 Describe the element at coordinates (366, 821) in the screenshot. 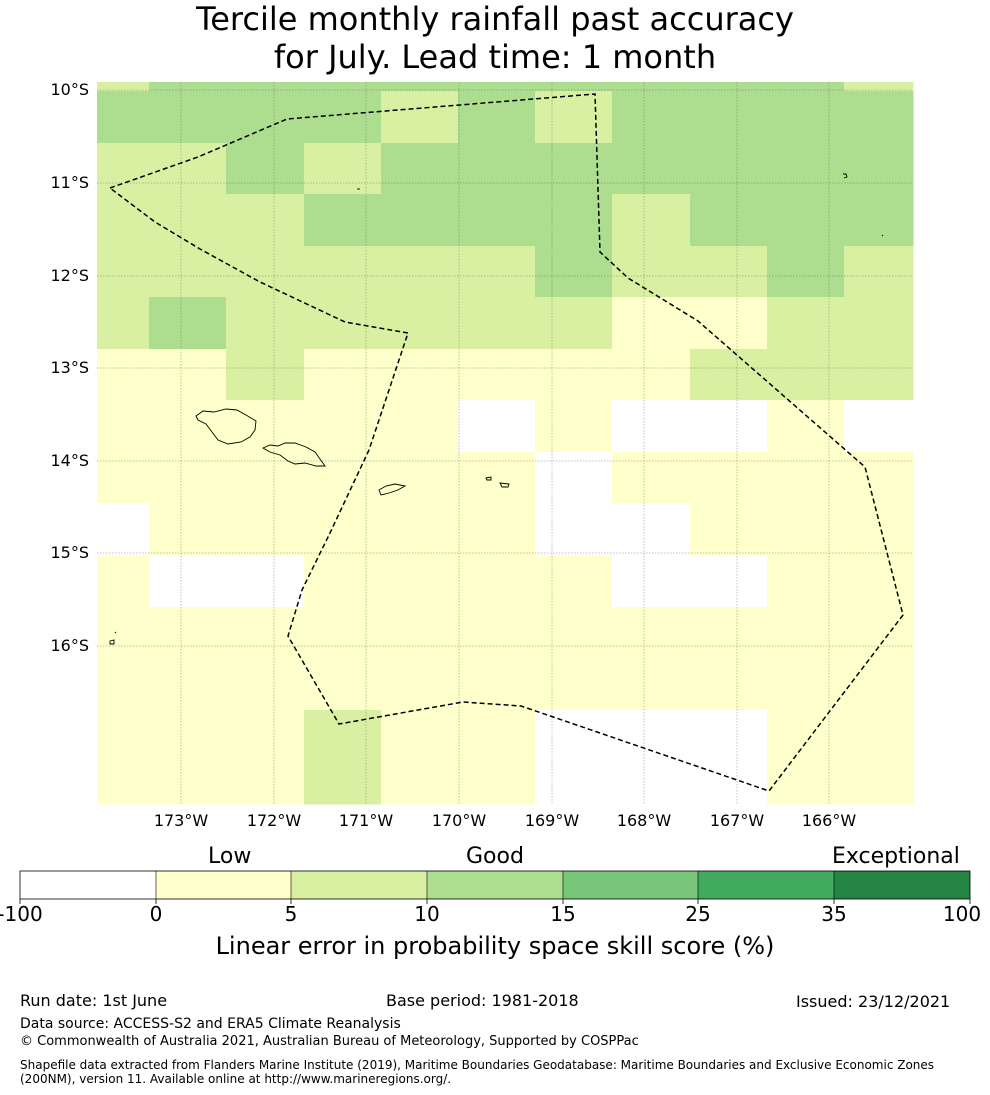

I see `lon-label-171w: 171°W` at that location.